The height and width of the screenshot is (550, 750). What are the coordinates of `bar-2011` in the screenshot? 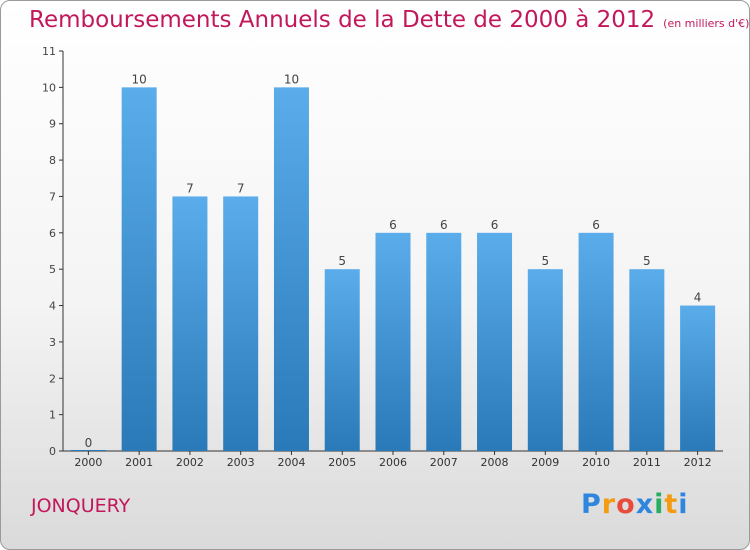 It's located at (647, 360).